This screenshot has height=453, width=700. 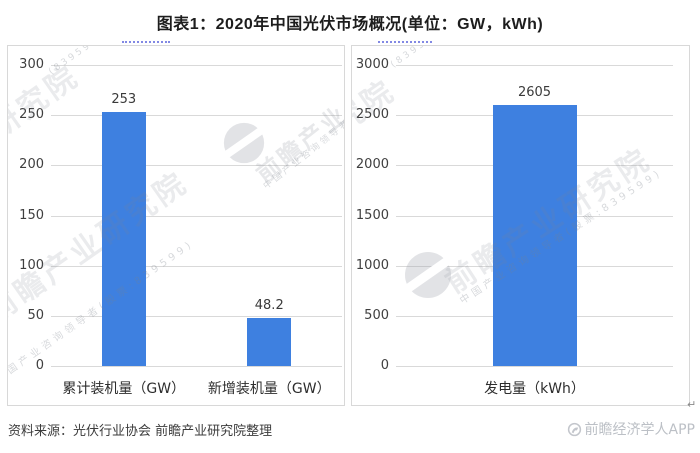 What do you see at coordinates (692, 404) in the screenshot?
I see `return-mark: ↵` at bounding box center [692, 404].